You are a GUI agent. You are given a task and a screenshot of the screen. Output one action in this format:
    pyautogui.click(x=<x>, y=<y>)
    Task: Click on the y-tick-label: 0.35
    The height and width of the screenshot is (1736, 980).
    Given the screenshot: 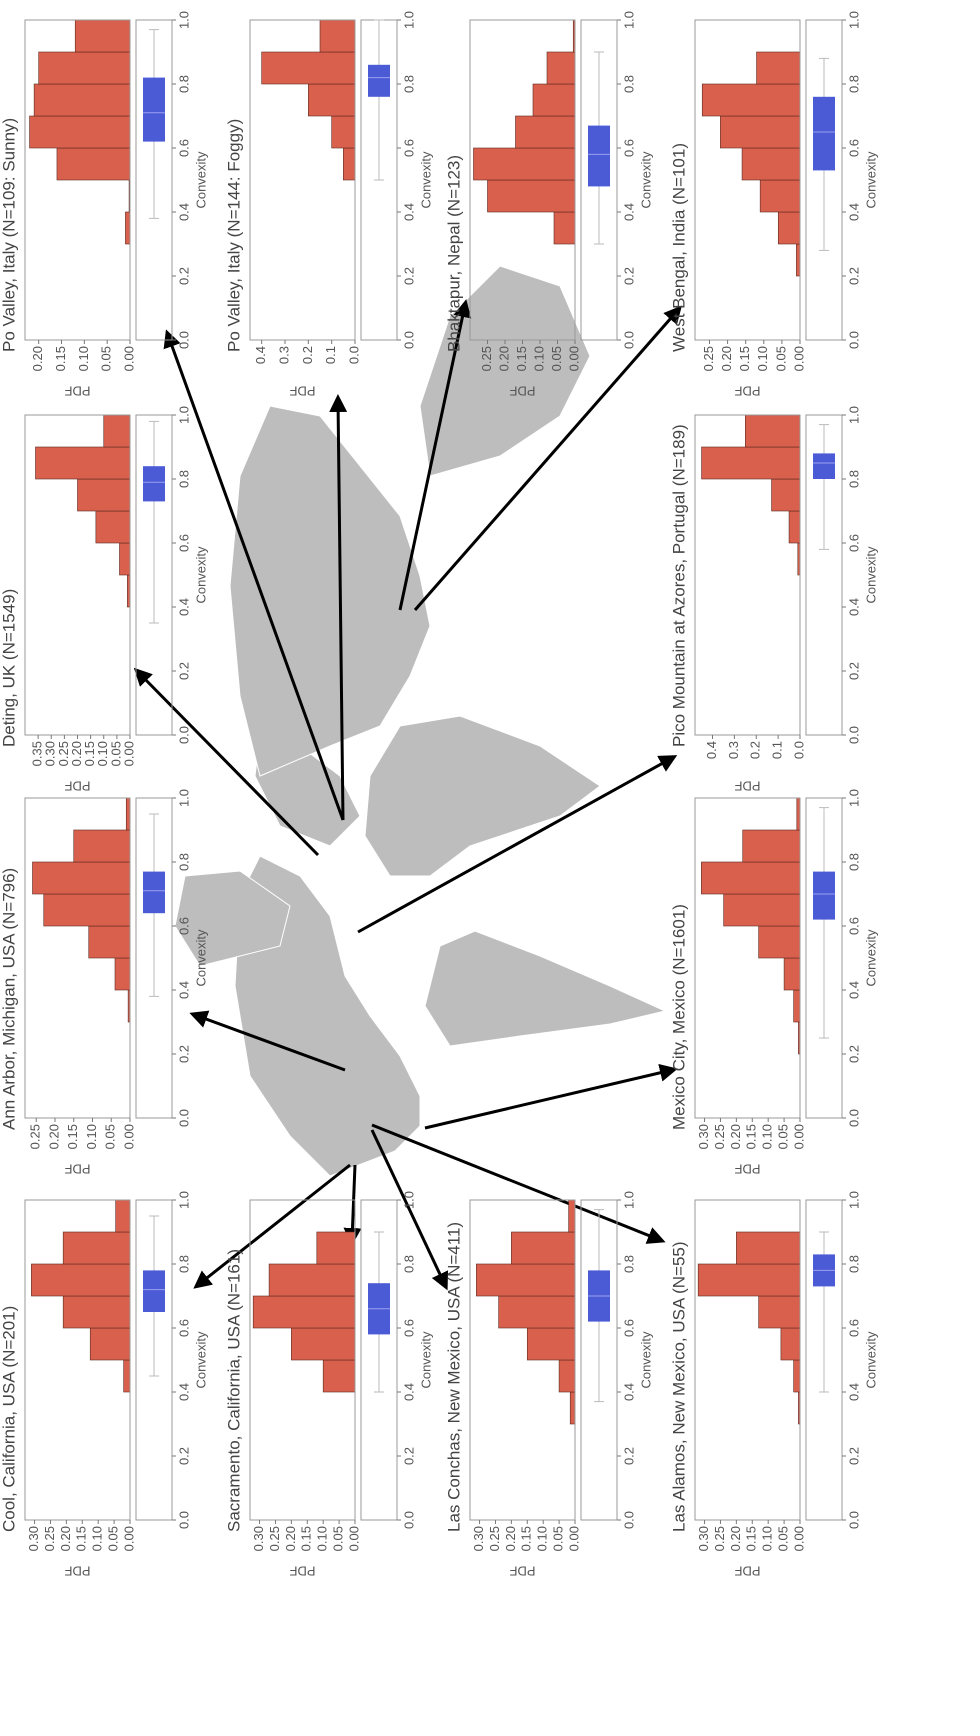 What is the action you would take?
    pyautogui.click(x=37, y=753)
    